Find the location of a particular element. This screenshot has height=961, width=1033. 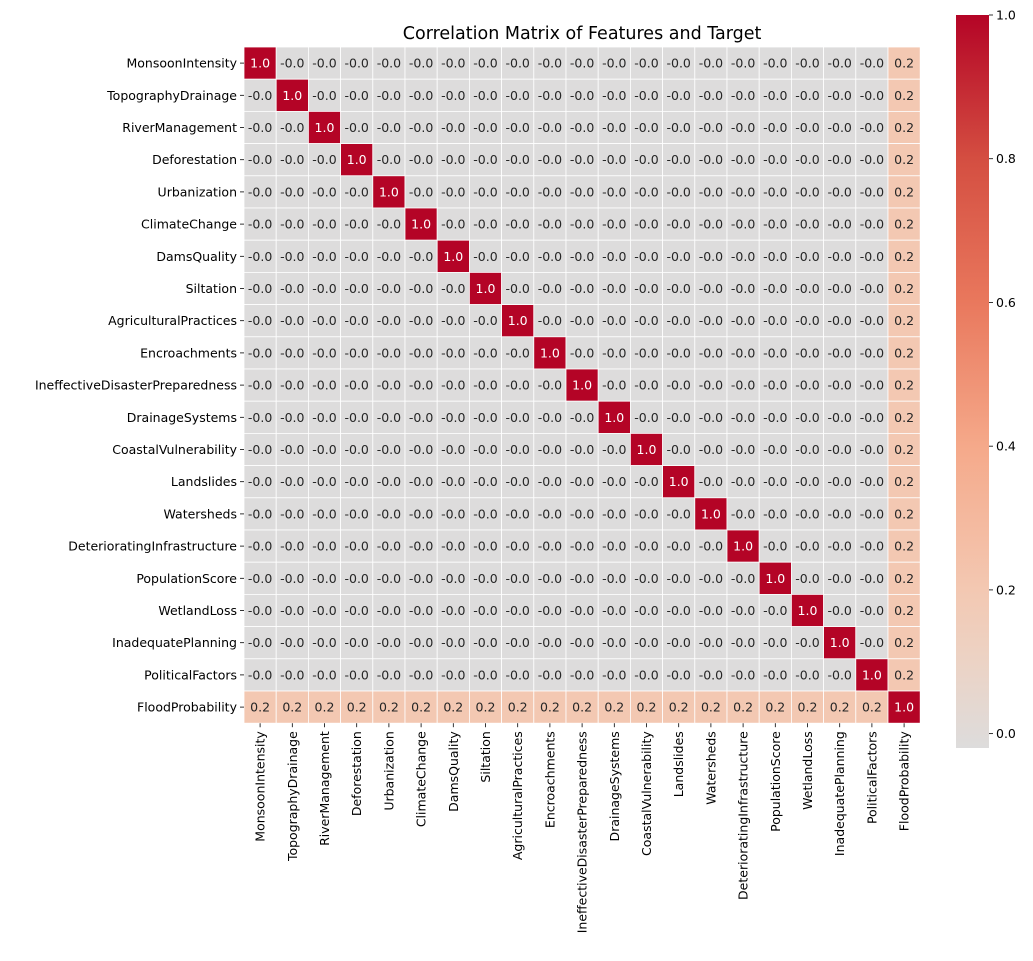

column-label: MonsoonIntensity is located at coordinates (260, 786).